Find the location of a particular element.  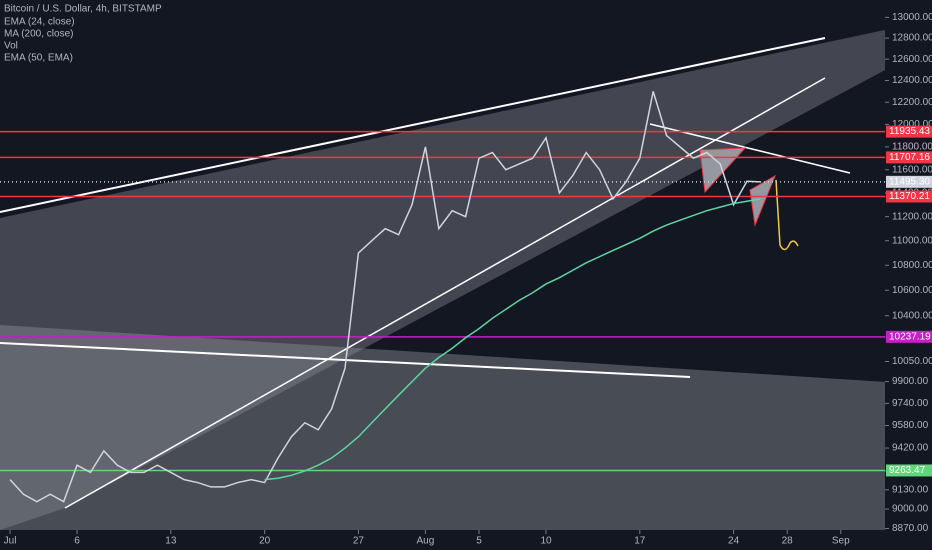

price-label: 10237.19 is located at coordinates (910, 336).